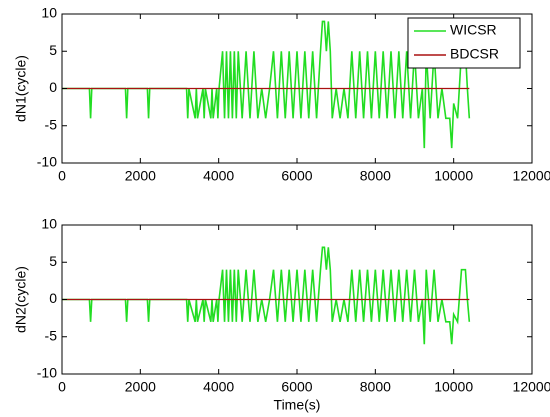 Image resolution: width=550 pixels, height=417 pixels. I want to click on legend-label: WICSR, so click(473, 30).